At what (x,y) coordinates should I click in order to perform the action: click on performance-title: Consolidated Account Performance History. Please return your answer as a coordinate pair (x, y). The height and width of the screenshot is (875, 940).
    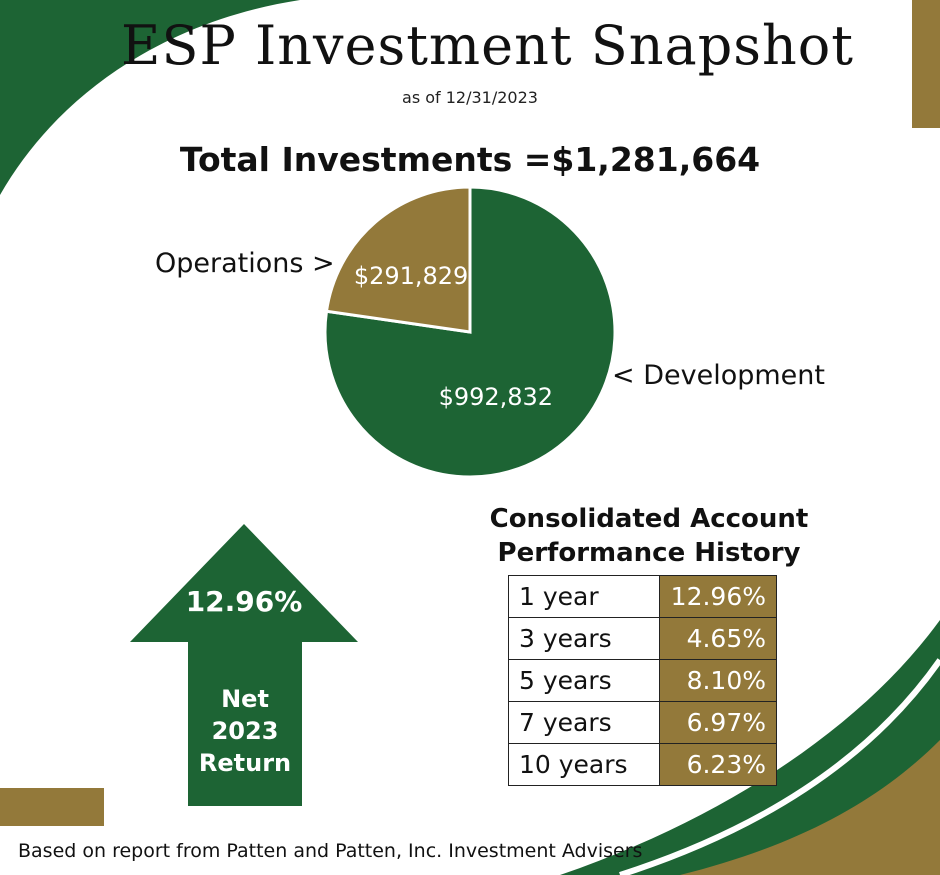
    Looking at the image, I should click on (649, 536).